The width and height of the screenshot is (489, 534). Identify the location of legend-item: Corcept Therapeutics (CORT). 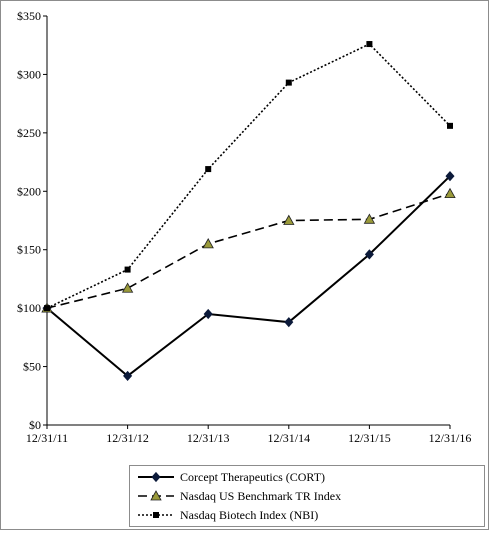
(231, 477).